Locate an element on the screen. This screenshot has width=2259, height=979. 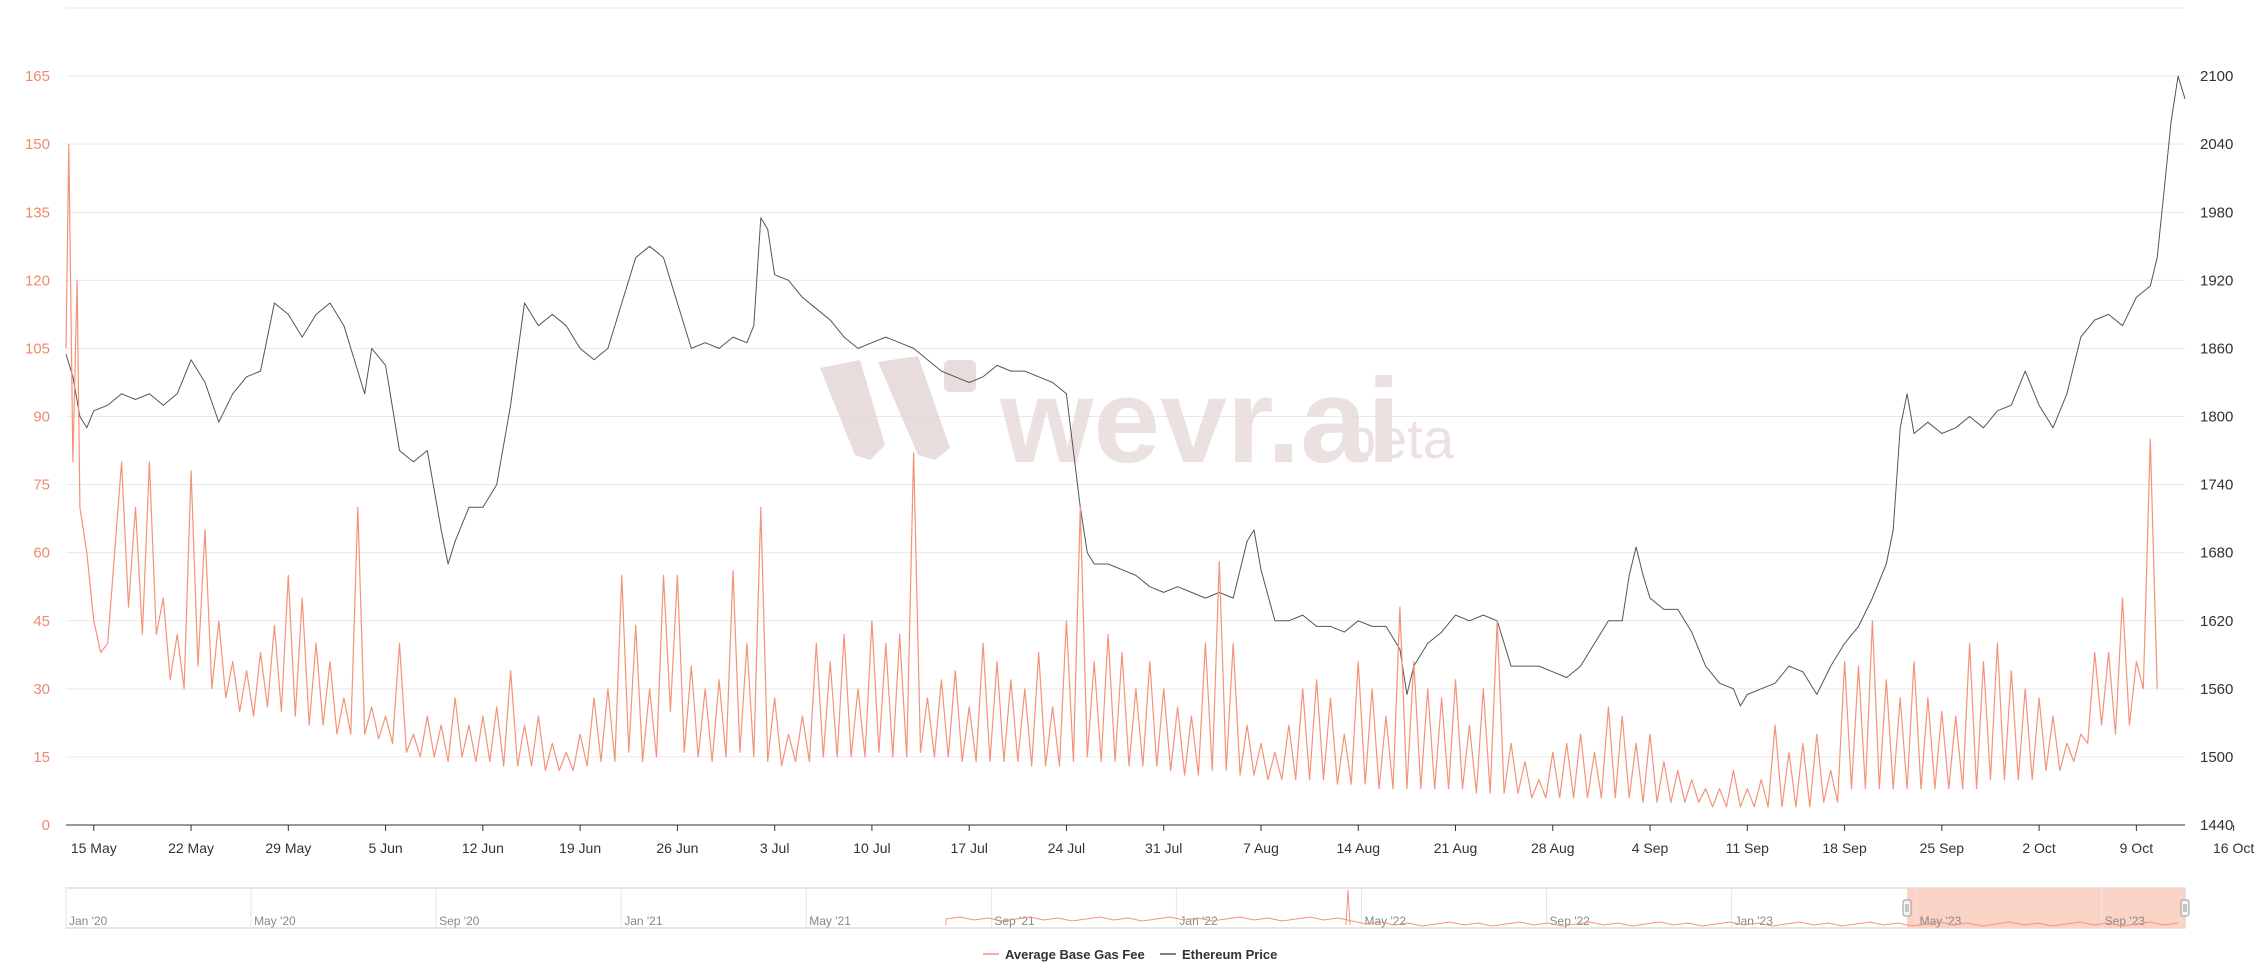
x-tick-label-13: 14 Aug is located at coordinates (1358, 848).